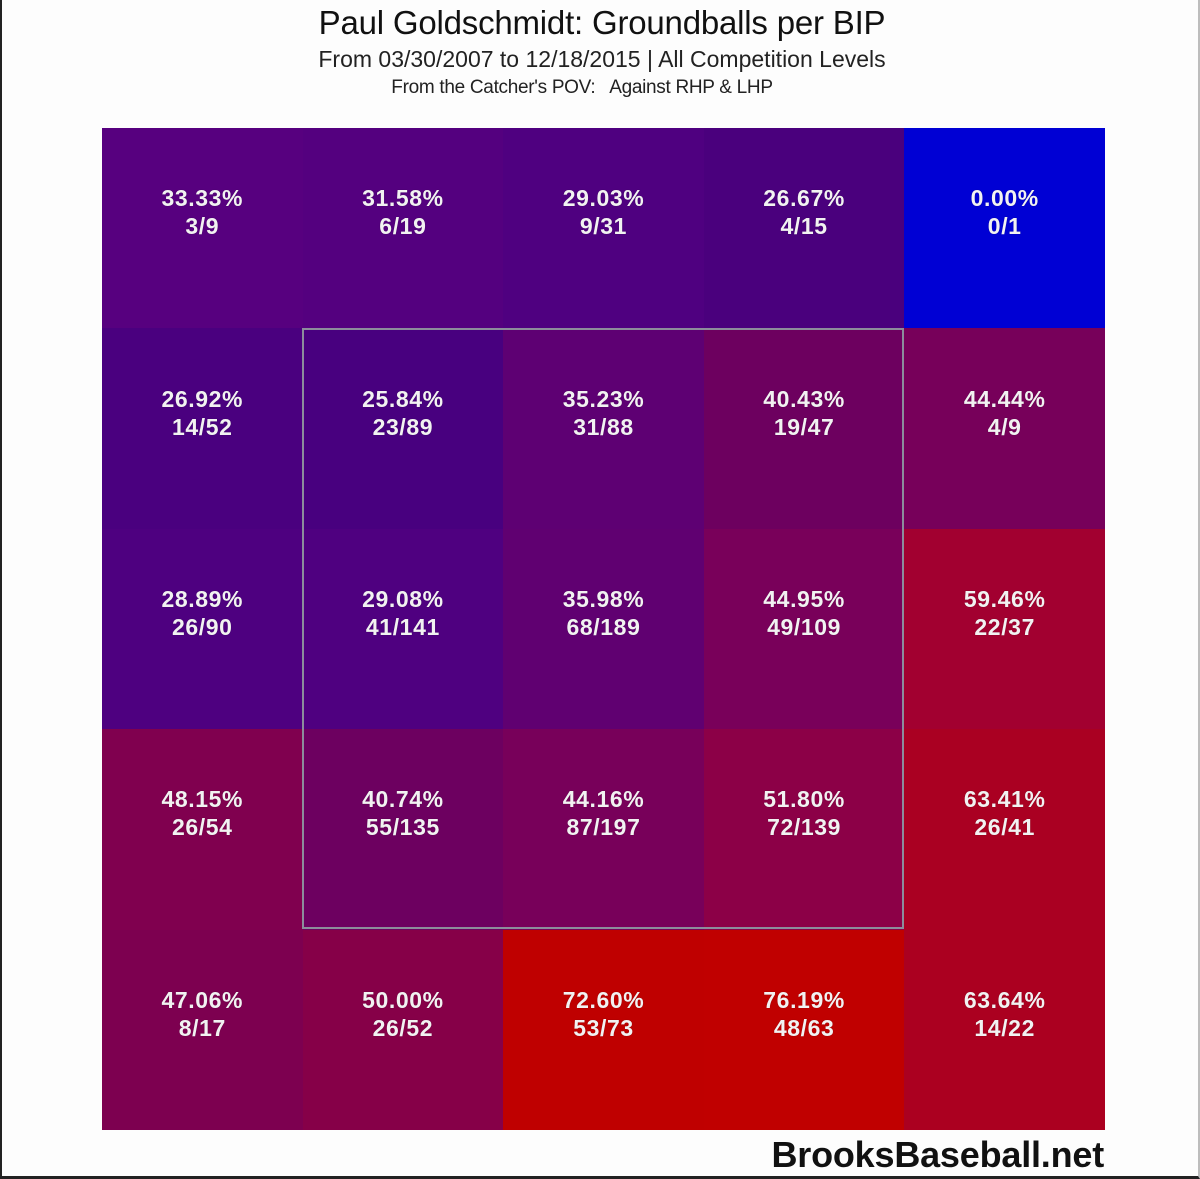  Describe the element at coordinates (603, 626) in the screenshot. I see `cell-fraction: 68/189` at that location.